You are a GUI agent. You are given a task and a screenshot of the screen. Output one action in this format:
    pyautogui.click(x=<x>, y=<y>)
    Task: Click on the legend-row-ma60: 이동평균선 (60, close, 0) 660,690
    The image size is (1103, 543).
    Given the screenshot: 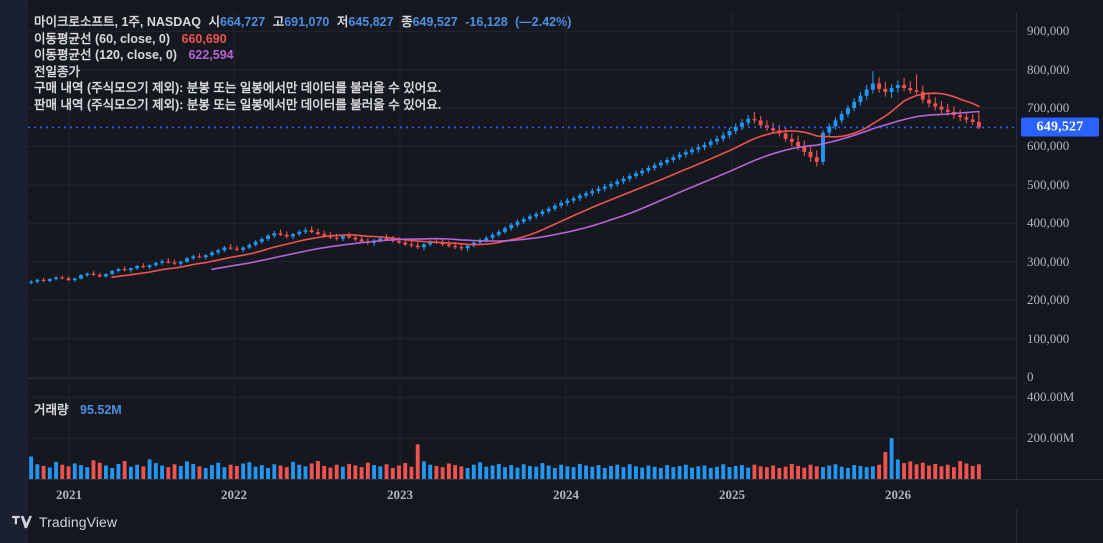 What is the action you would take?
    pyautogui.click(x=302, y=39)
    